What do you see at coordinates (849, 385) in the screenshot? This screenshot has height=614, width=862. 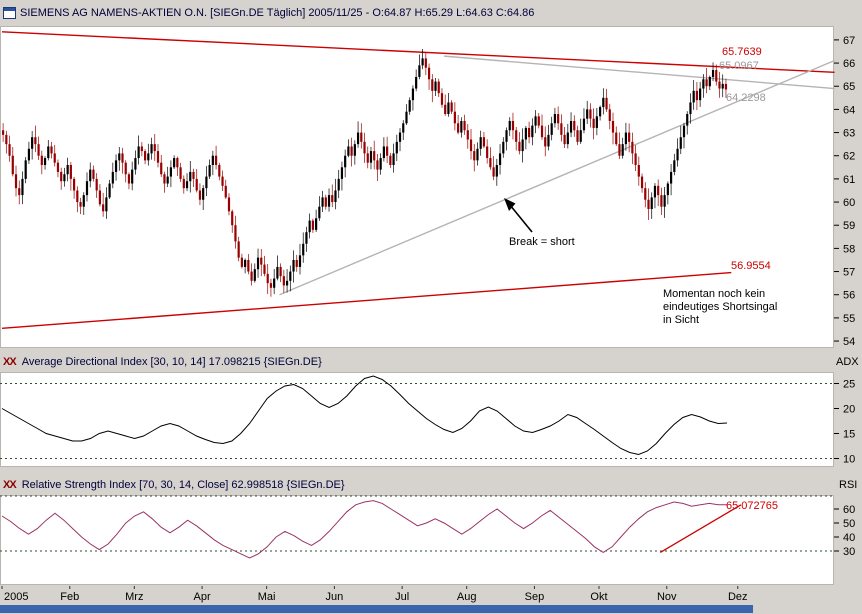 I see `svg-text: 25` at bounding box center [849, 385].